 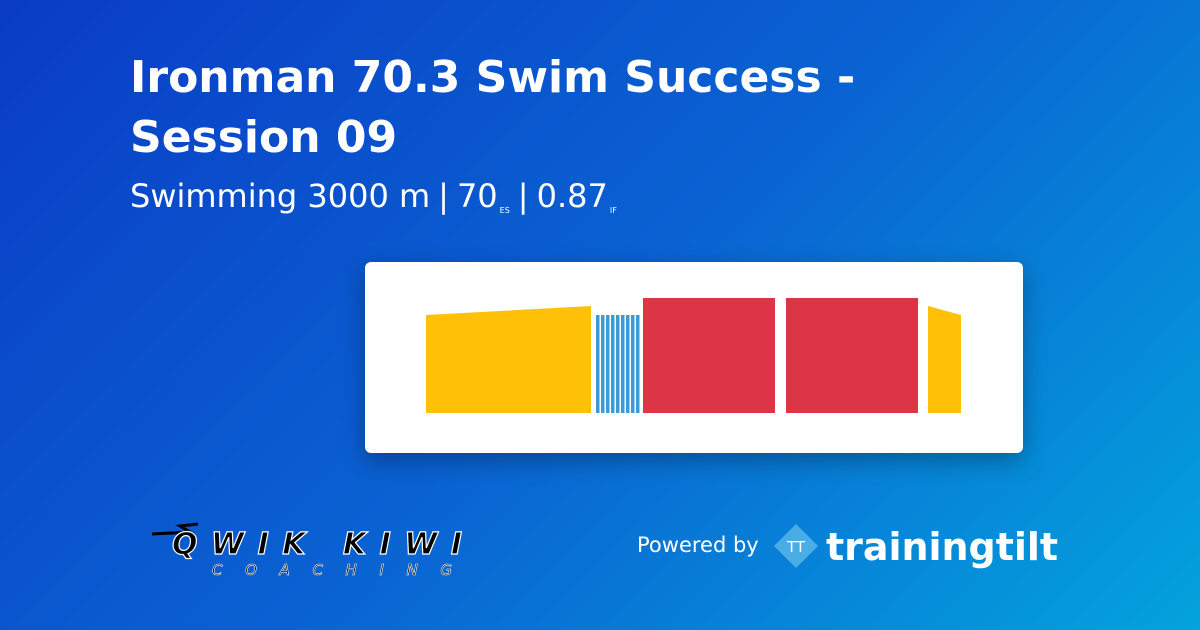 I want to click on powered-by: Powered by, so click(x=698, y=545).